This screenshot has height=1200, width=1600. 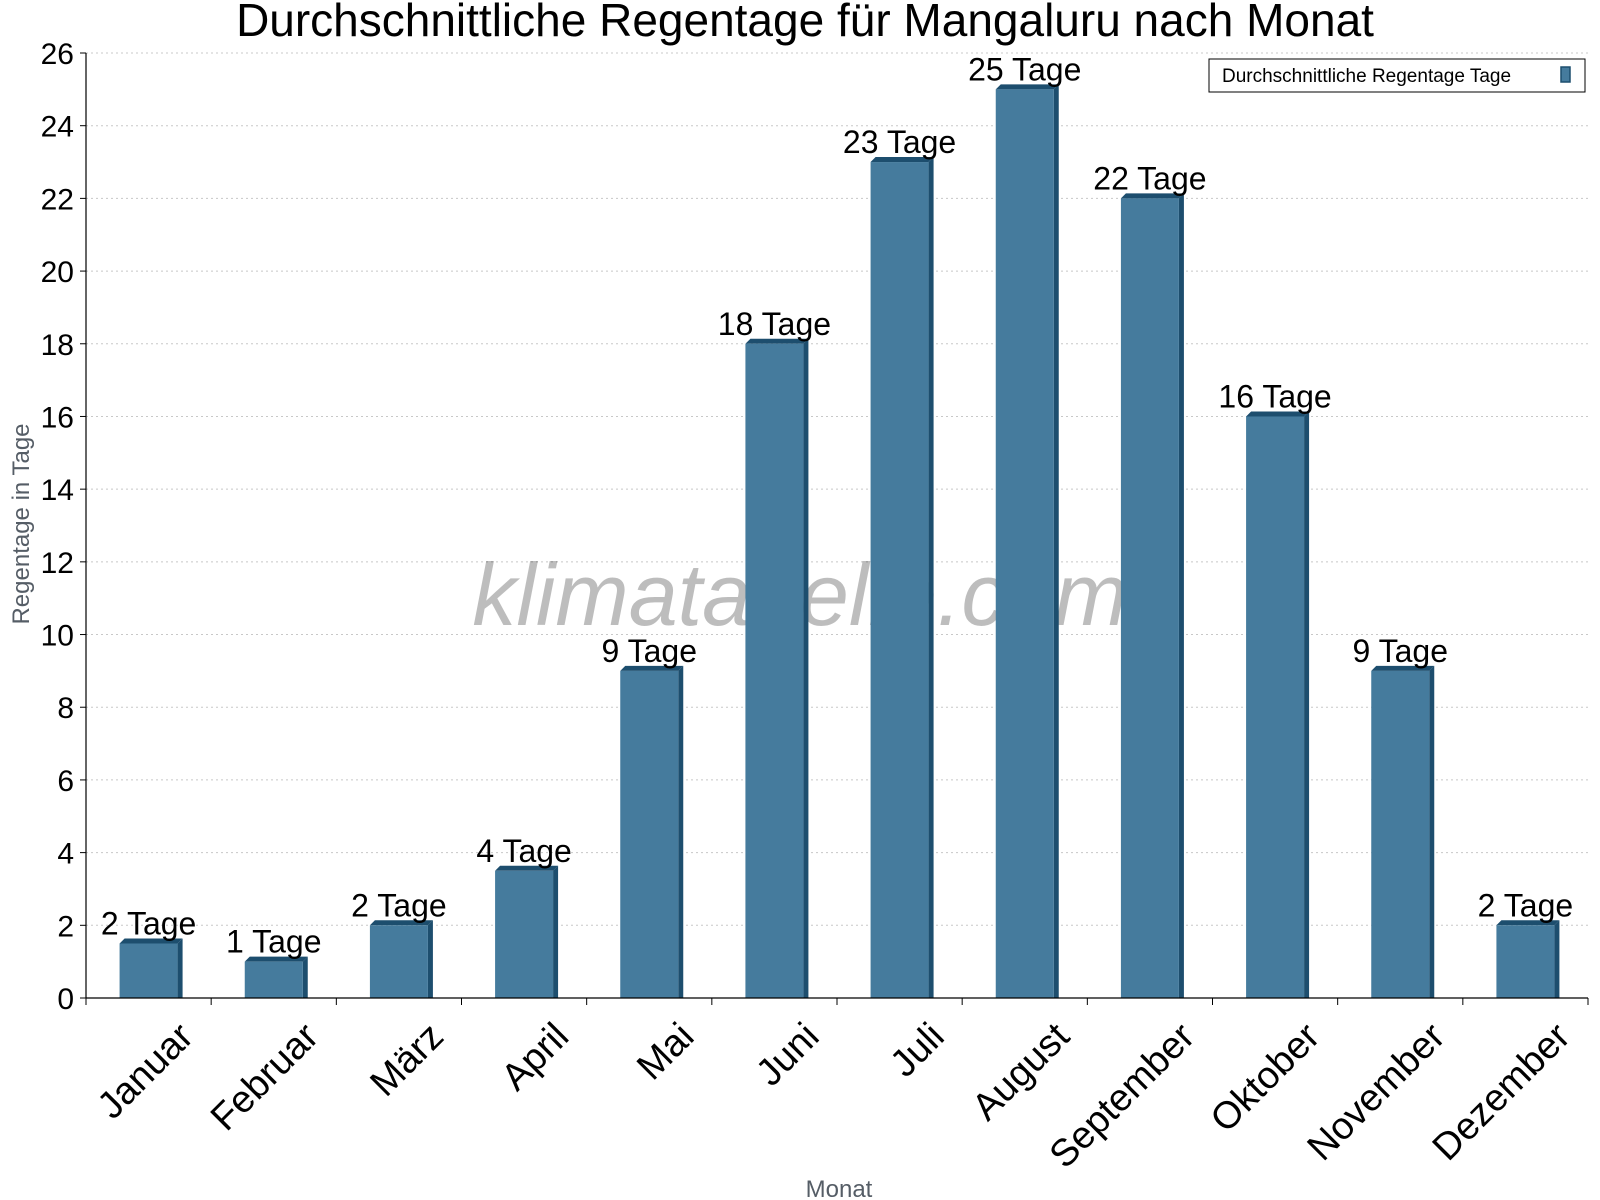 I want to click on y-tick-label: 6, so click(x=65, y=781).